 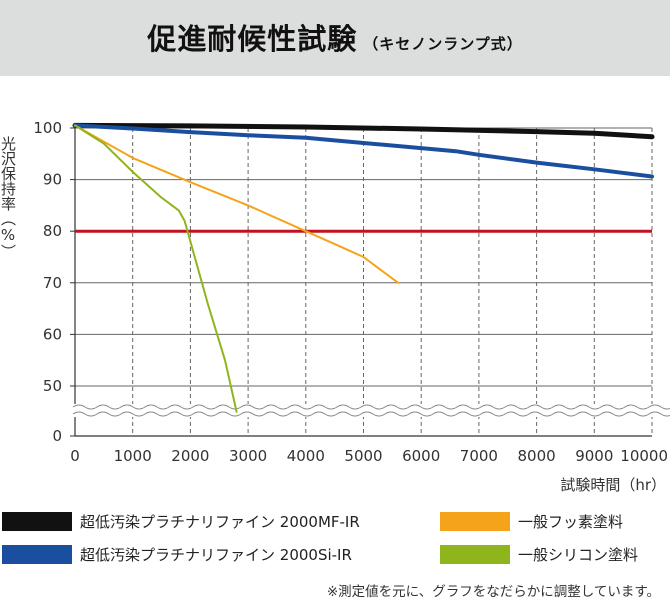 I want to click on y-tick-label-50: 50, so click(x=52, y=386).